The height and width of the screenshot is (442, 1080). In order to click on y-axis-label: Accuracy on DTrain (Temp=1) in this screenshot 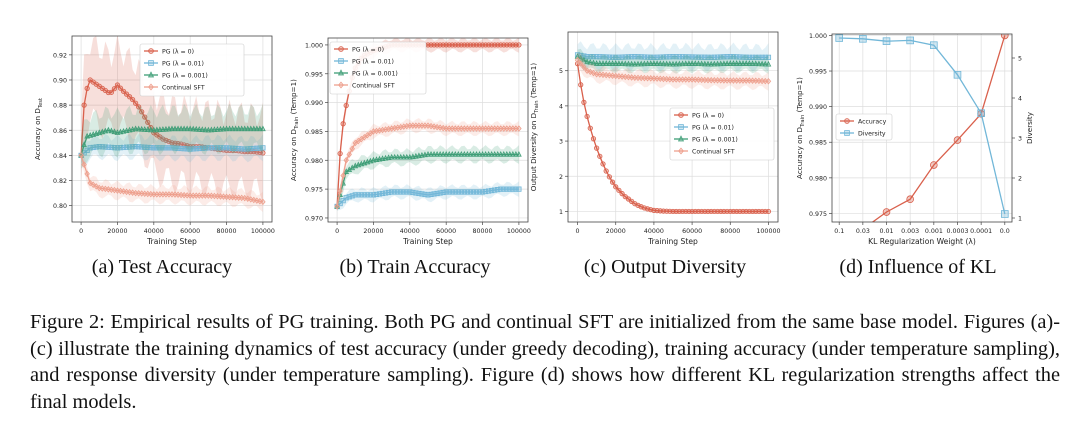, I will do `click(294, 130)`.